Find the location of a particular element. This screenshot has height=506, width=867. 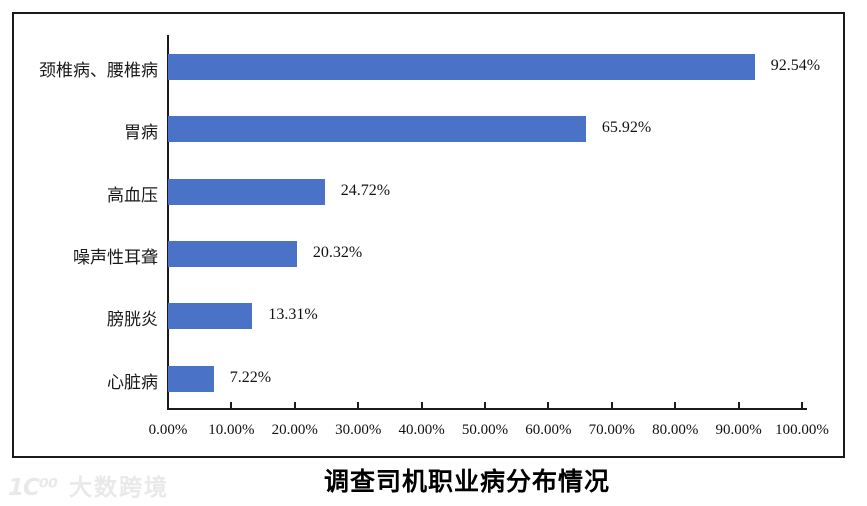

x-axis-tick-label: 100.00% is located at coordinates (802, 430).